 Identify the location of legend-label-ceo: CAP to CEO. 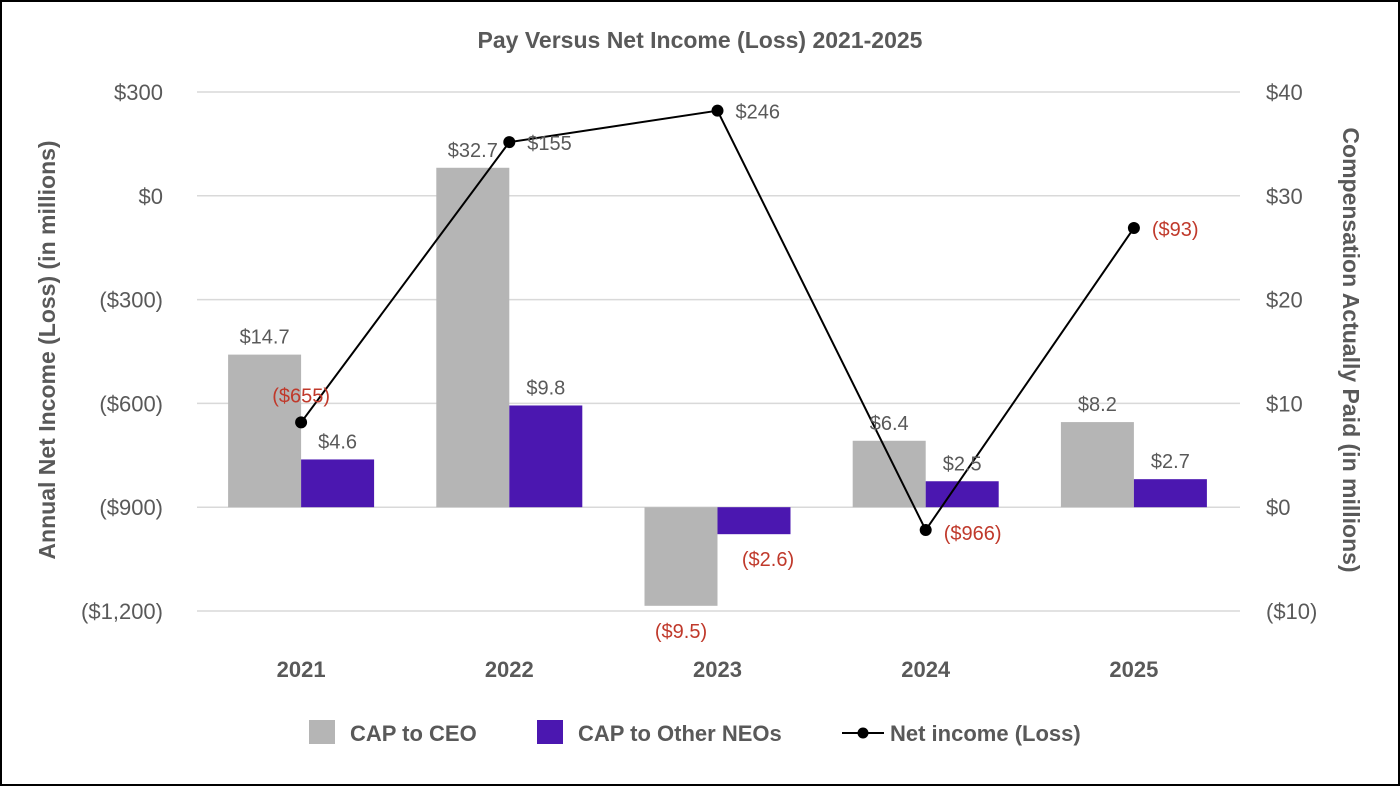
(413, 733).